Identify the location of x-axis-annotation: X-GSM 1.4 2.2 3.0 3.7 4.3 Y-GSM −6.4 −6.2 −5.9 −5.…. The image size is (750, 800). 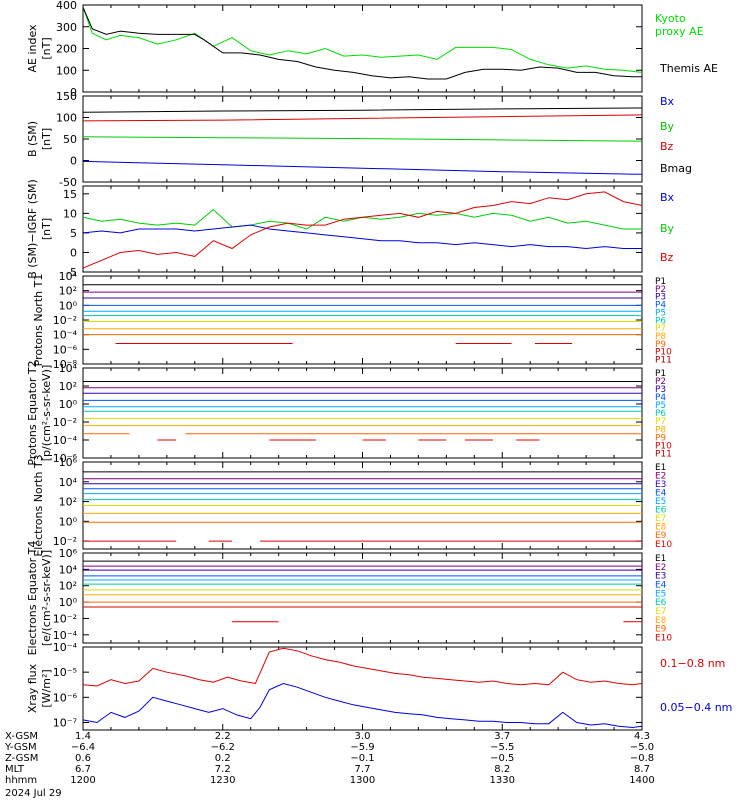
(329, 765).